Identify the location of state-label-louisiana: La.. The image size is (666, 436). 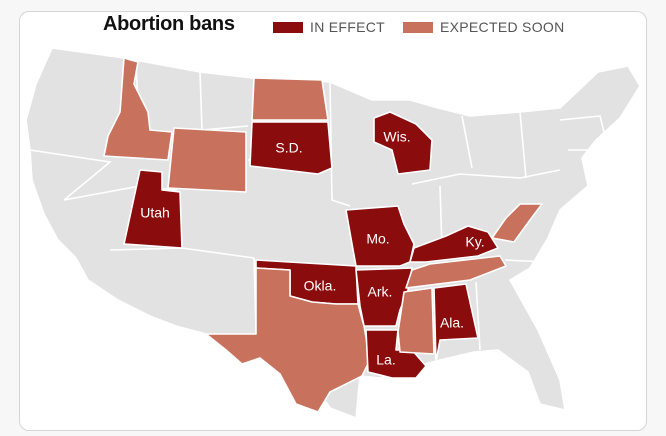
(385, 360).